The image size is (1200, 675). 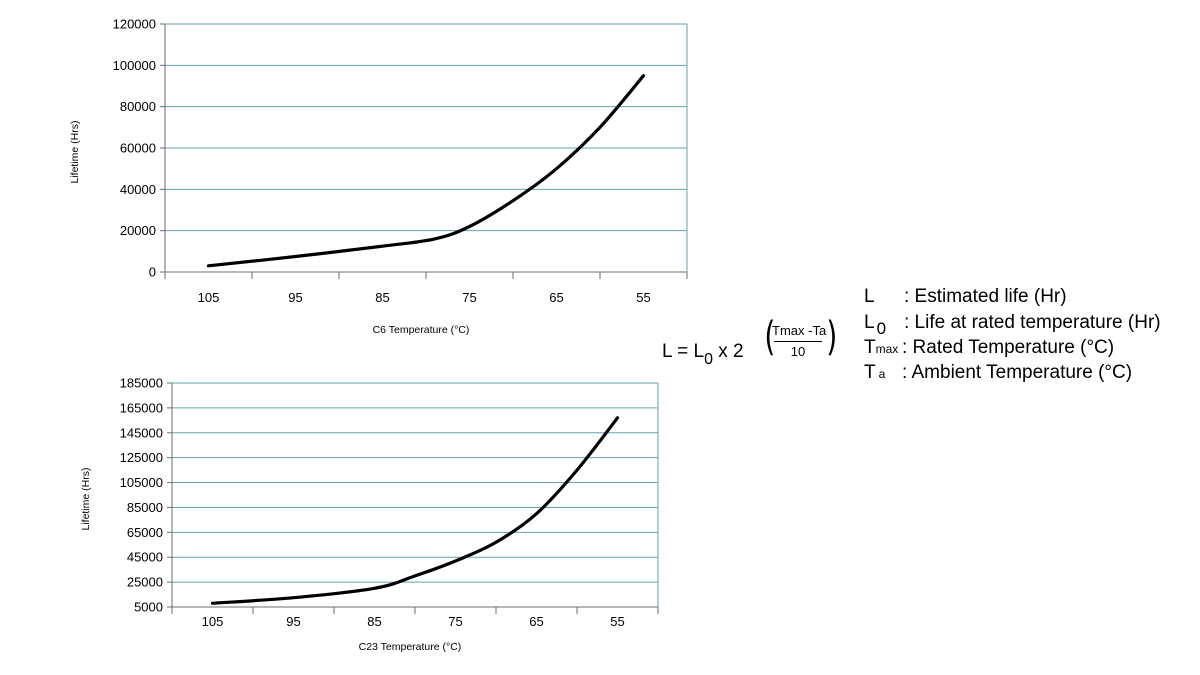 I want to click on formula-exponent: ( Tmax -Ta 10 ), so click(x=800, y=338).